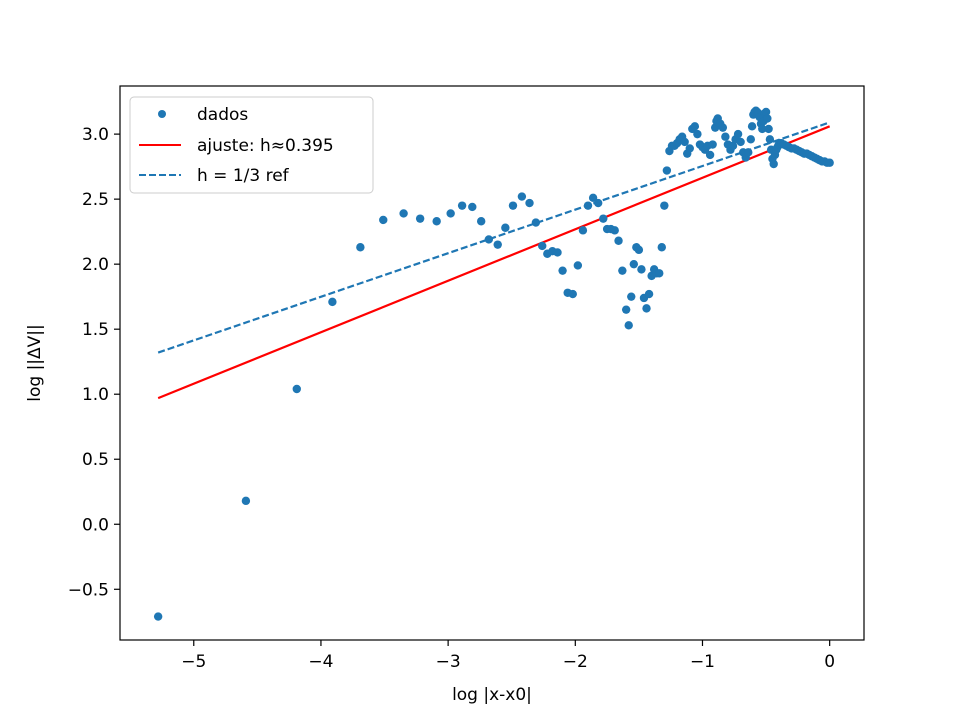 The height and width of the screenshot is (720, 960). I want to click on legend-label-ref: h = 1/3 ref, so click(243, 176).